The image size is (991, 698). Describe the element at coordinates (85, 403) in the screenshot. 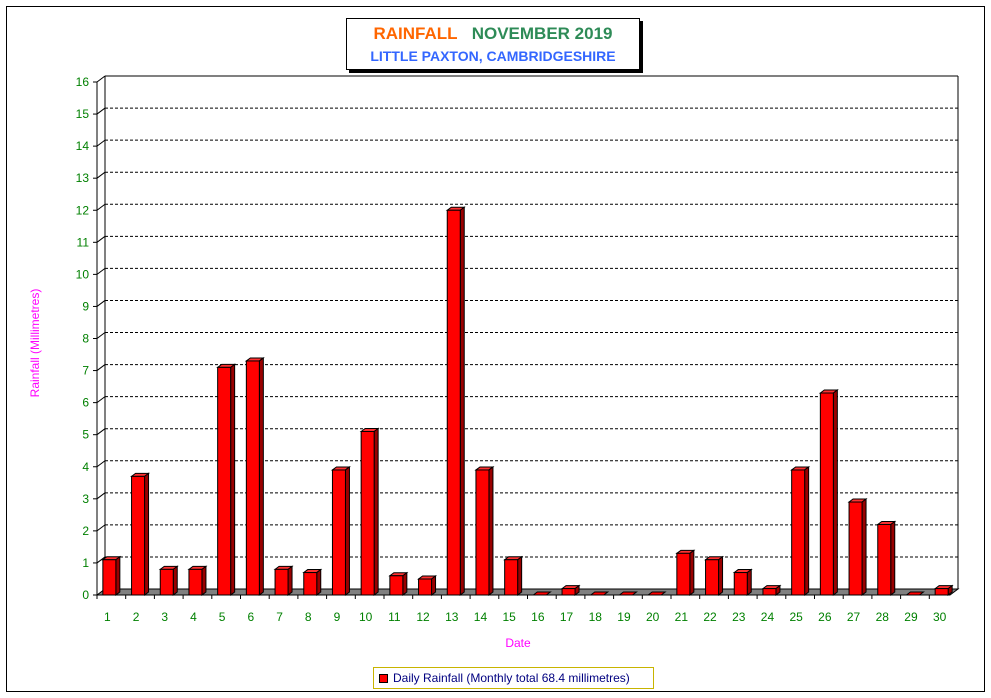

I see `y-tick-label: 6` at that location.